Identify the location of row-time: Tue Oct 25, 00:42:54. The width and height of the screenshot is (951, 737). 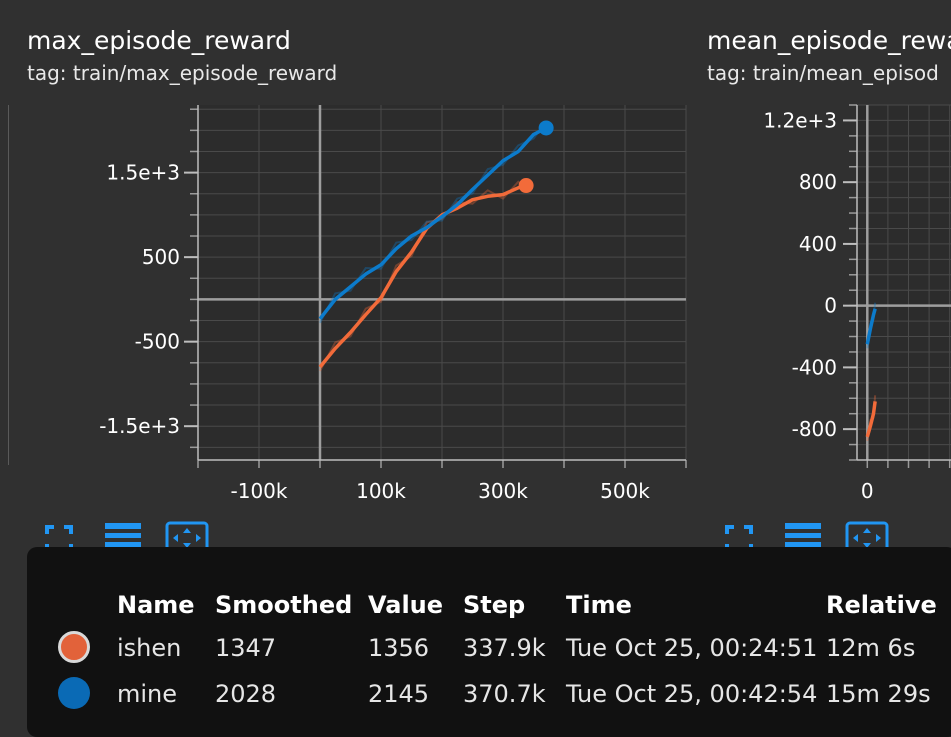
(692, 694).